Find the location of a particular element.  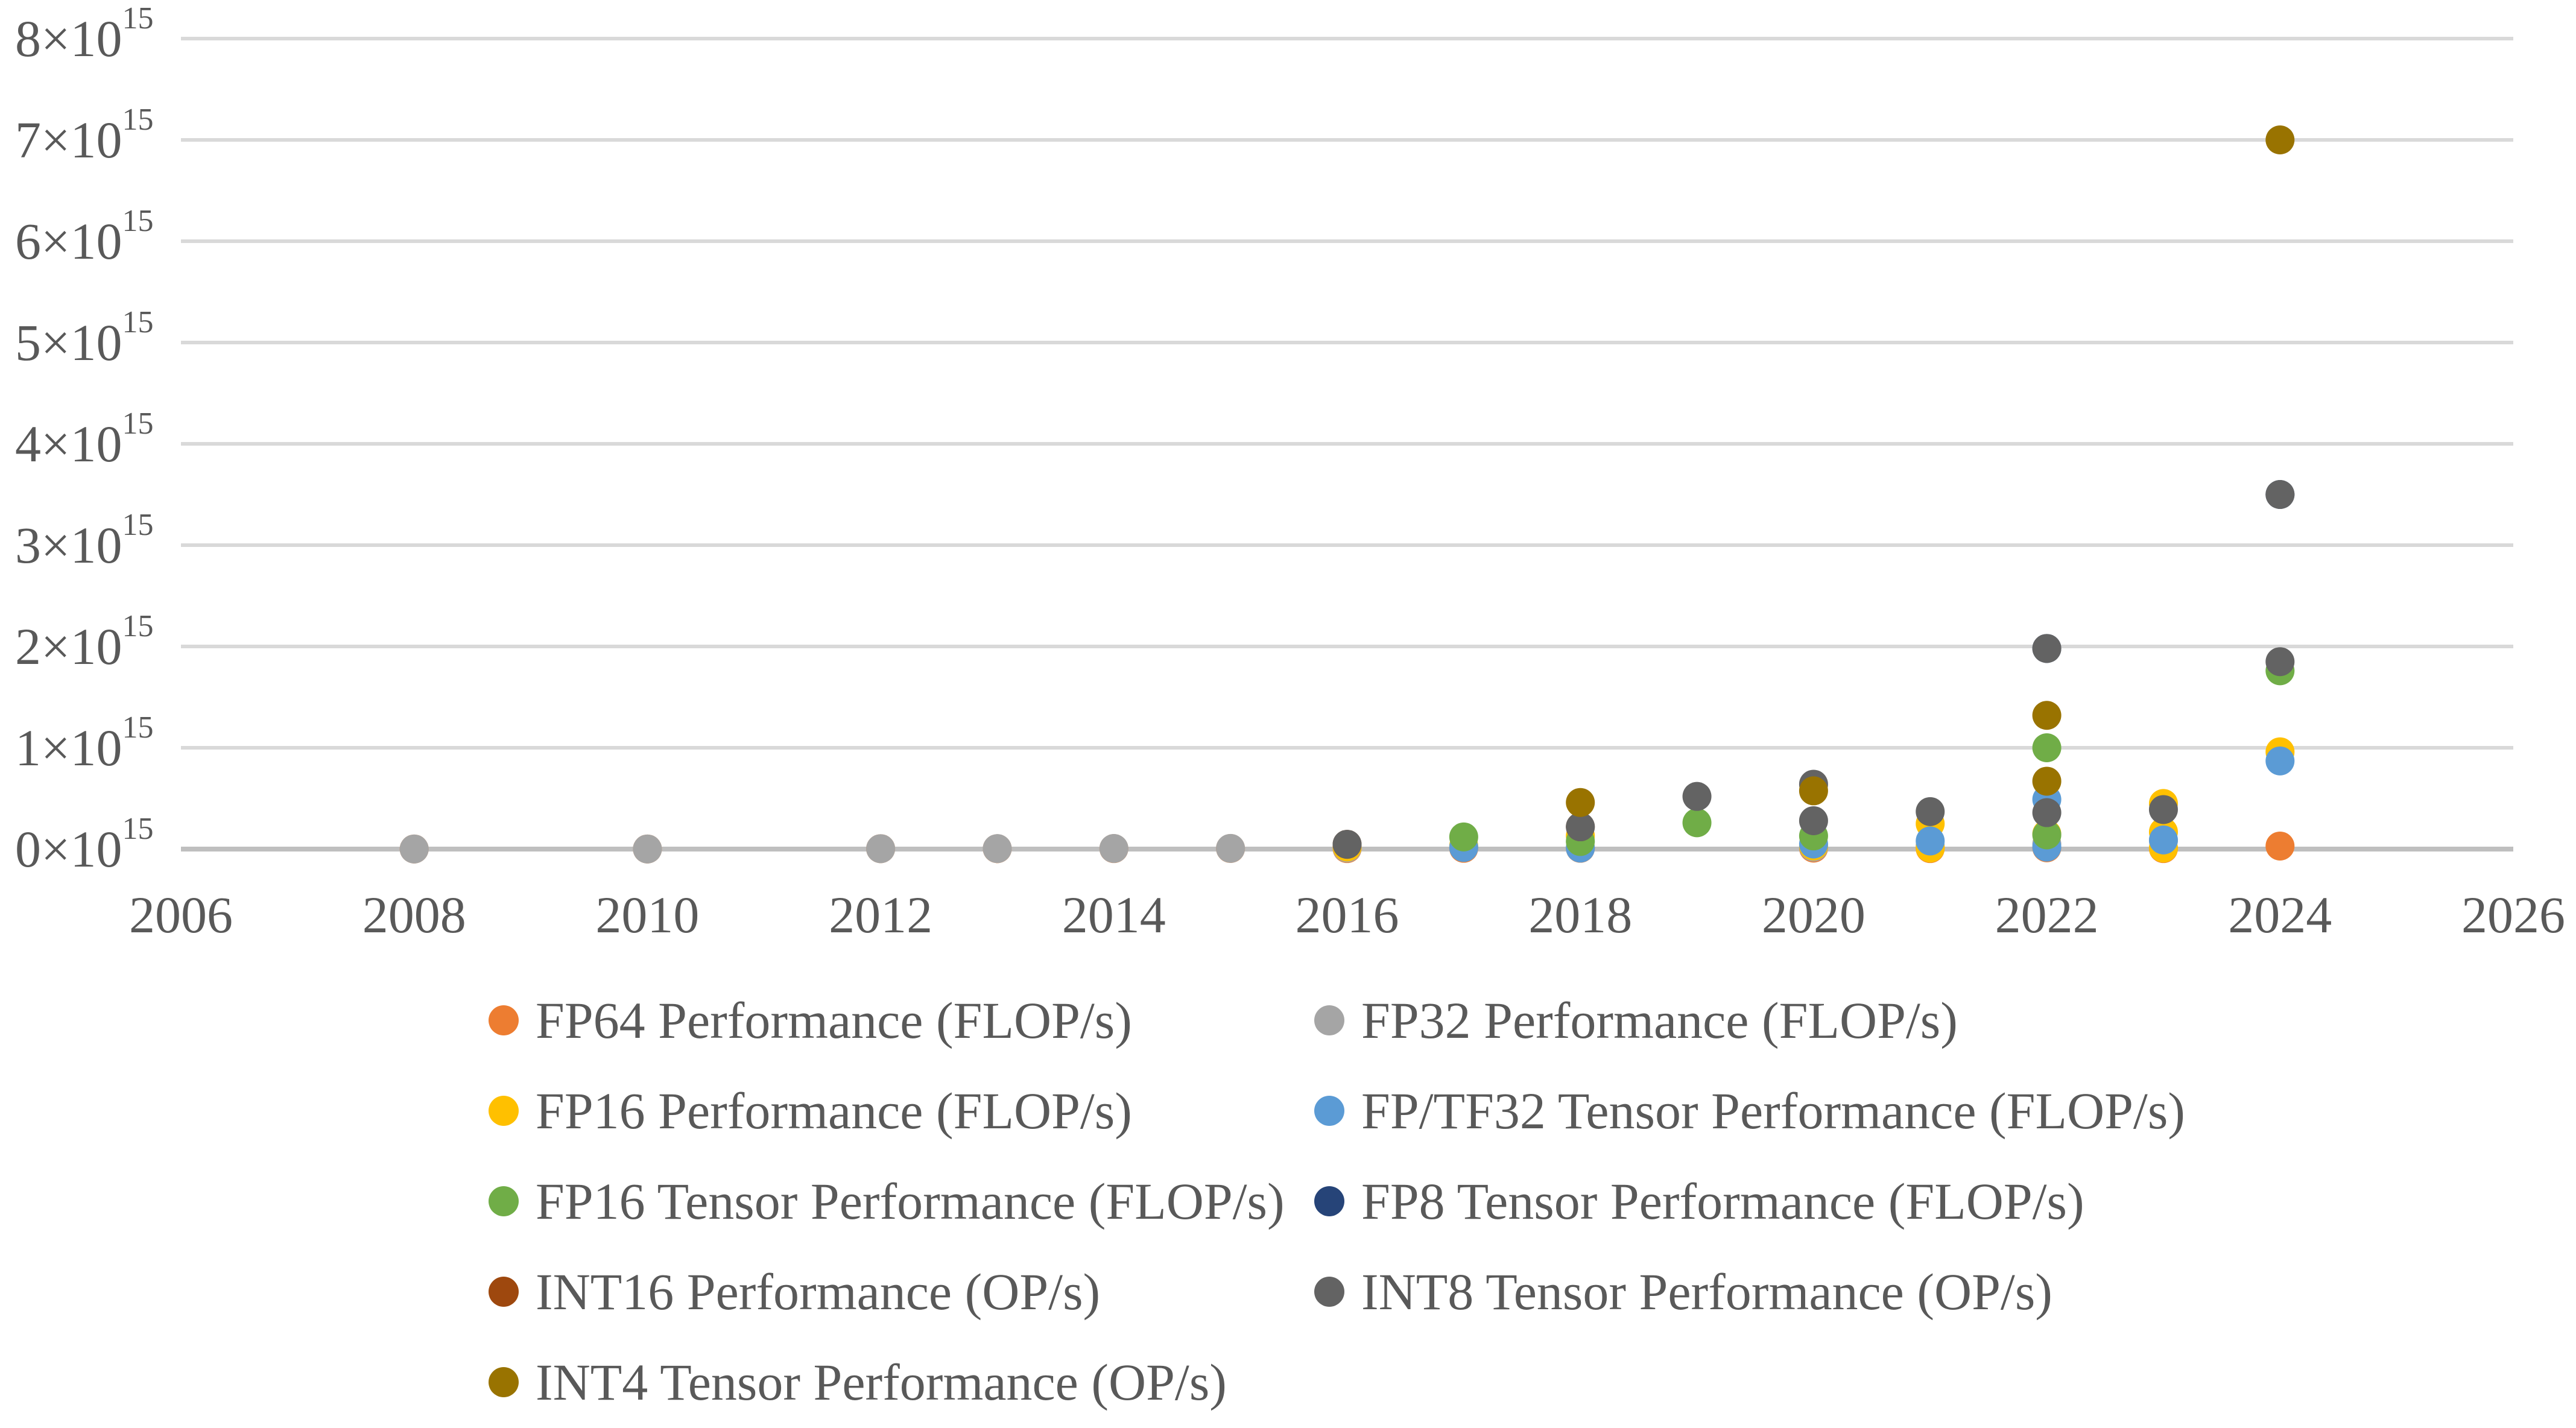

y-tick-label: 1×10¹⁵ is located at coordinates (84, 744).